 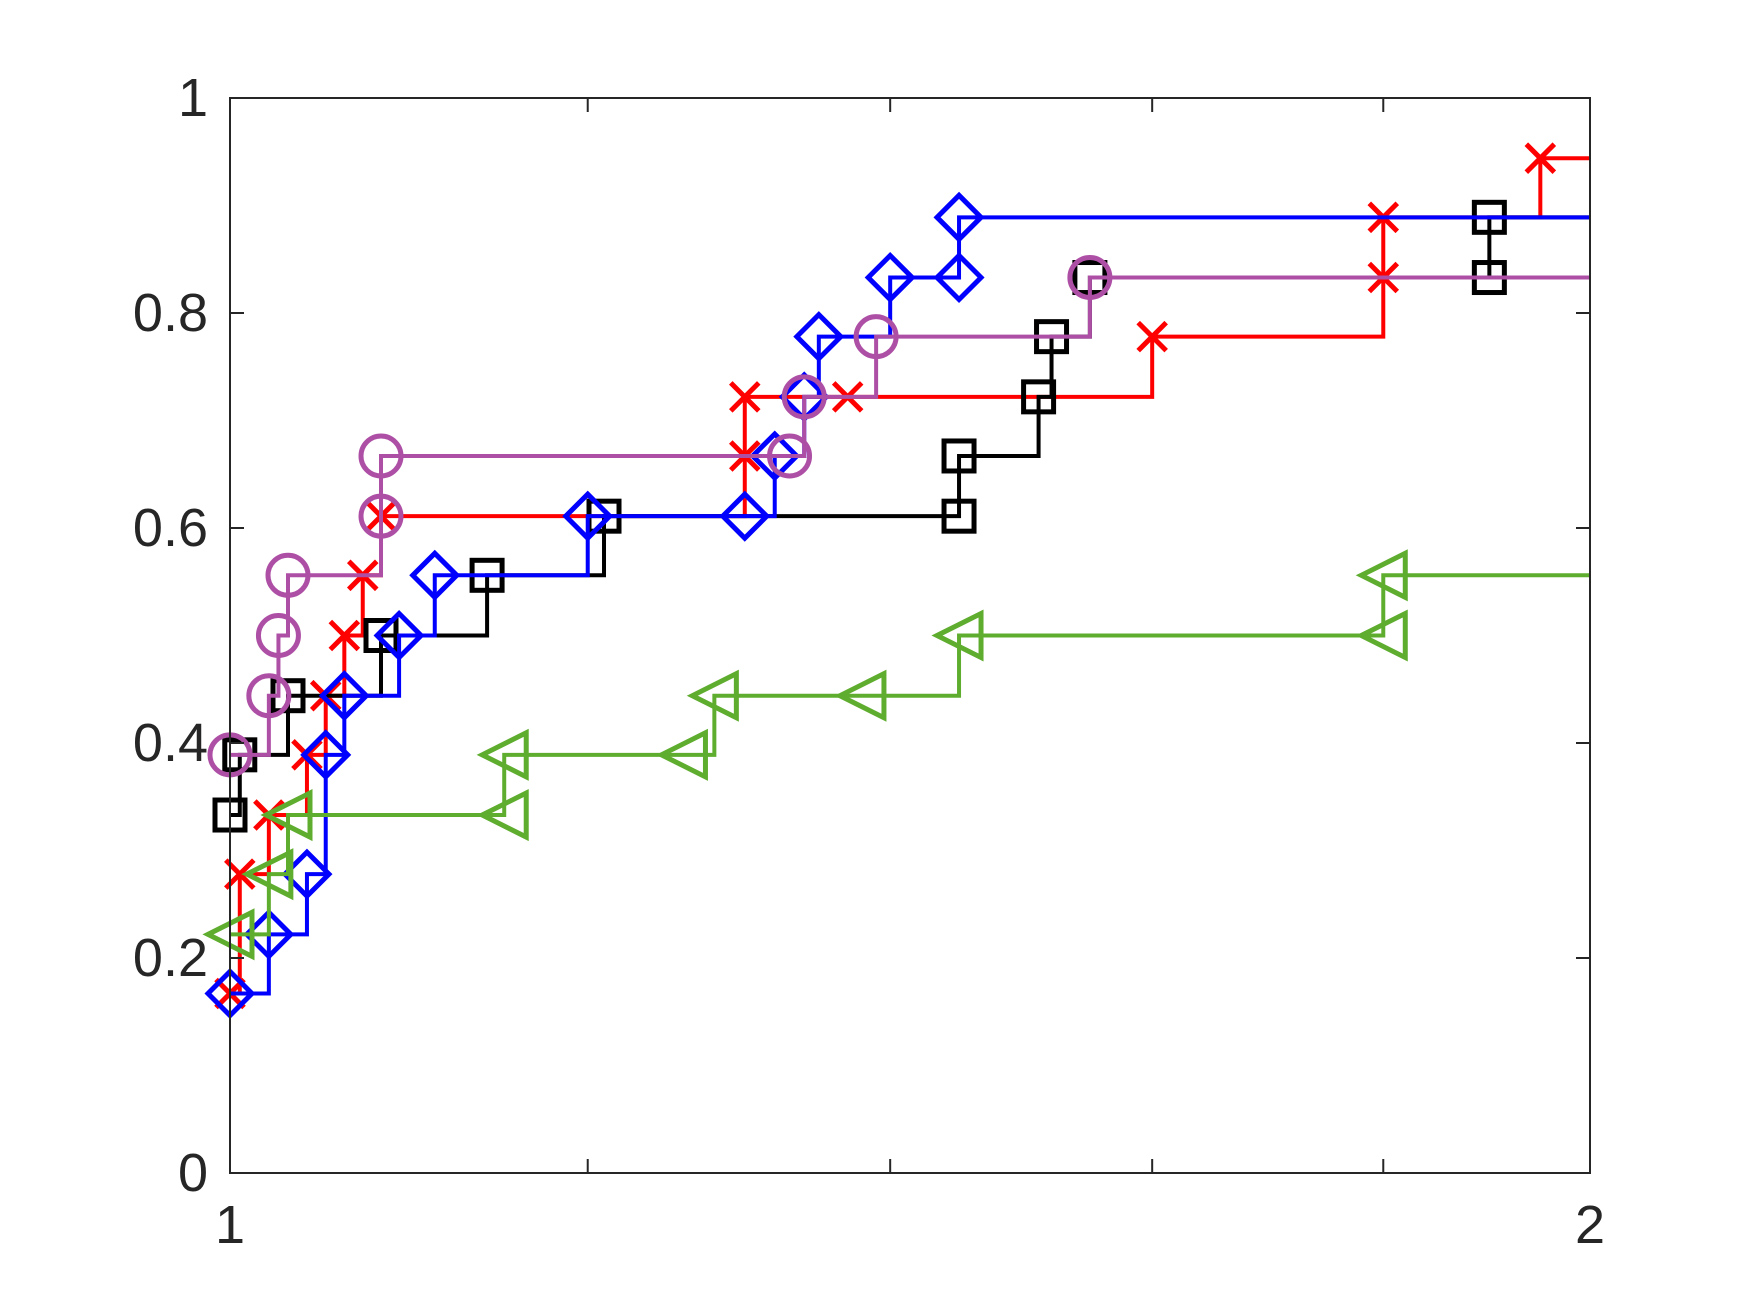 What do you see at coordinates (193, 1173) in the screenshot?
I see `y-tick-label-0: 0` at bounding box center [193, 1173].